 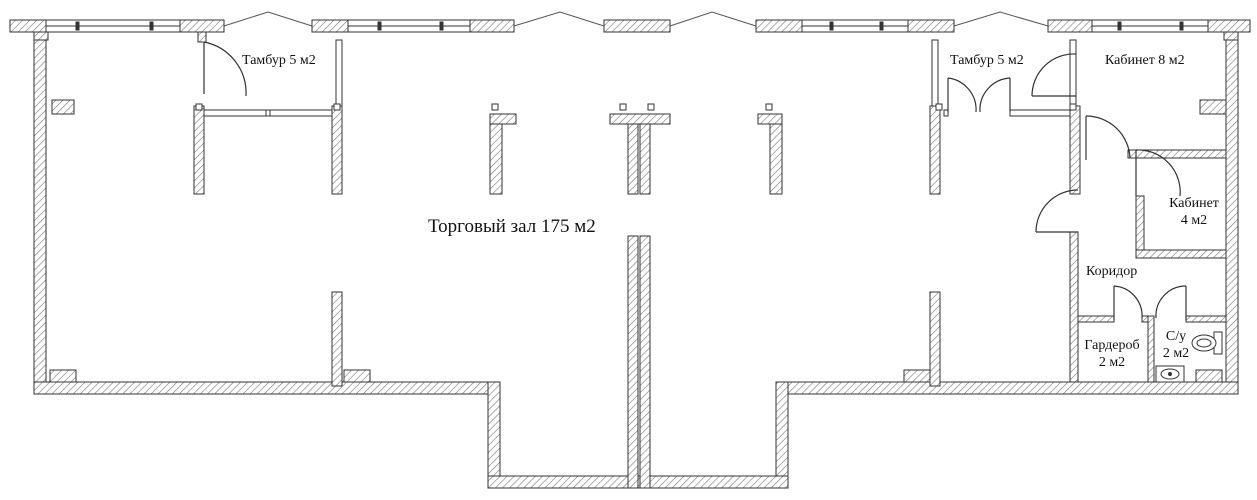 What do you see at coordinates (1176, 345) in the screenshot?
I see `room-label-wc: С/у 2 м2` at bounding box center [1176, 345].